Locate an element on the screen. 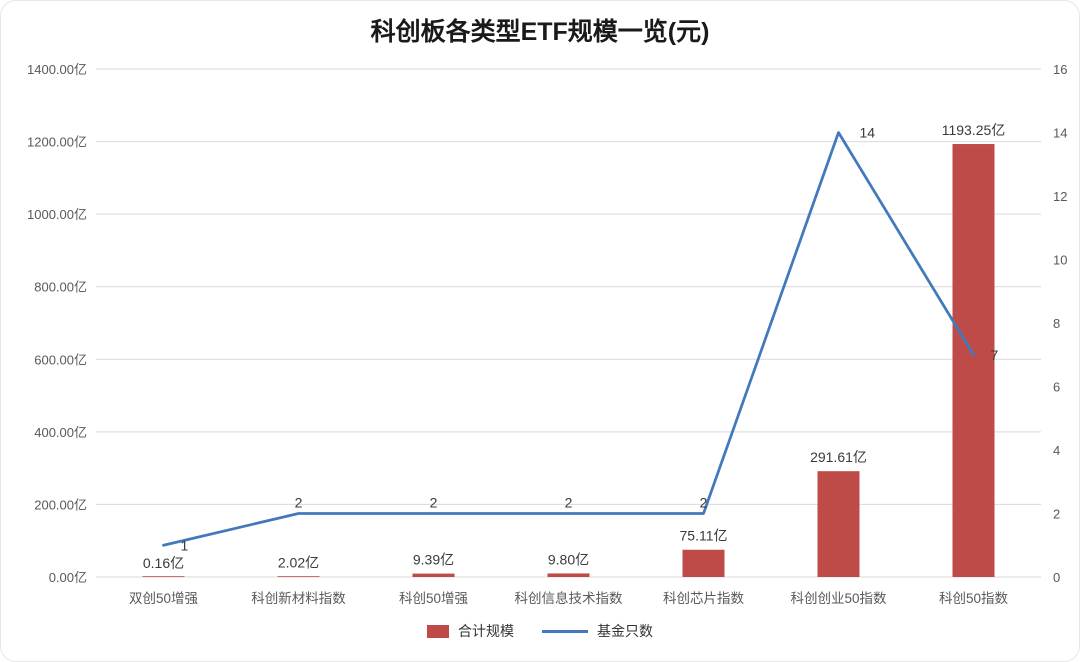 The width and height of the screenshot is (1080, 662). bar-value-label: 9.39亿 is located at coordinates (433, 560).